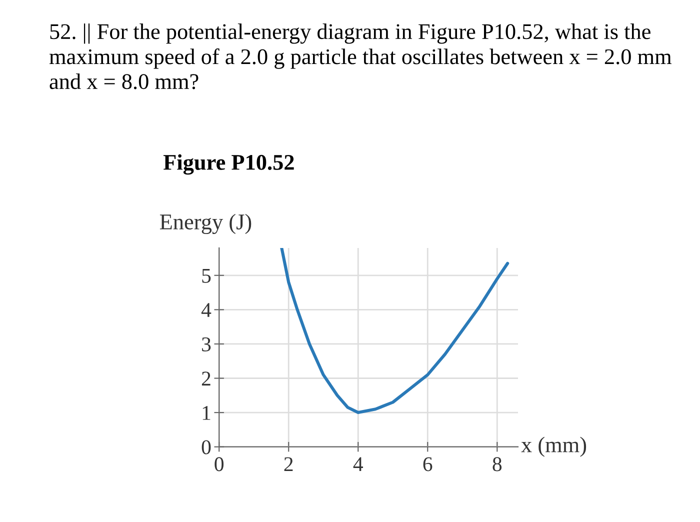 Image resolution: width=700 pixels, height=522 pixels. I want to click on x-tick-label: 6, so click(427, 464).